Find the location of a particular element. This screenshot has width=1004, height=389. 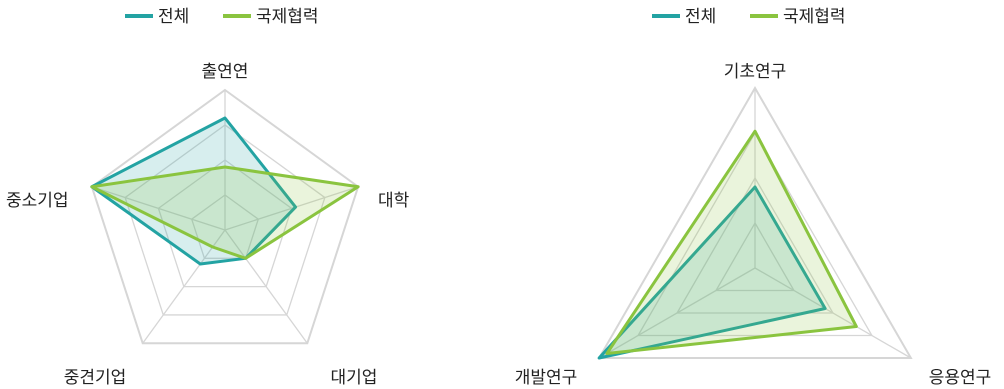

axis-label-중소기업: 중소기업 is located at coordinates (37, 201).